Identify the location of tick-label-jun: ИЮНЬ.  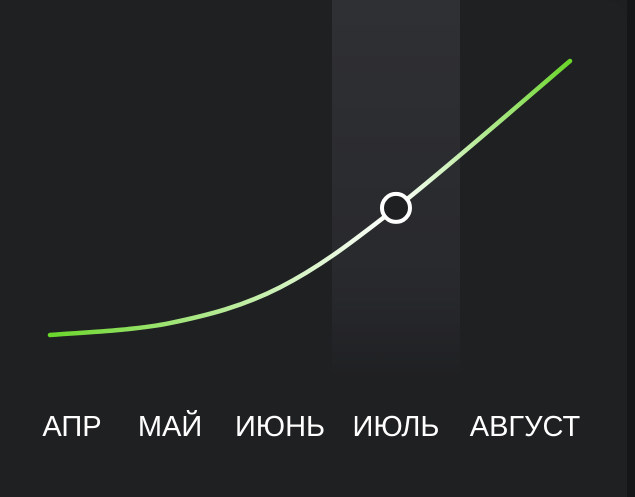
(280, 427).